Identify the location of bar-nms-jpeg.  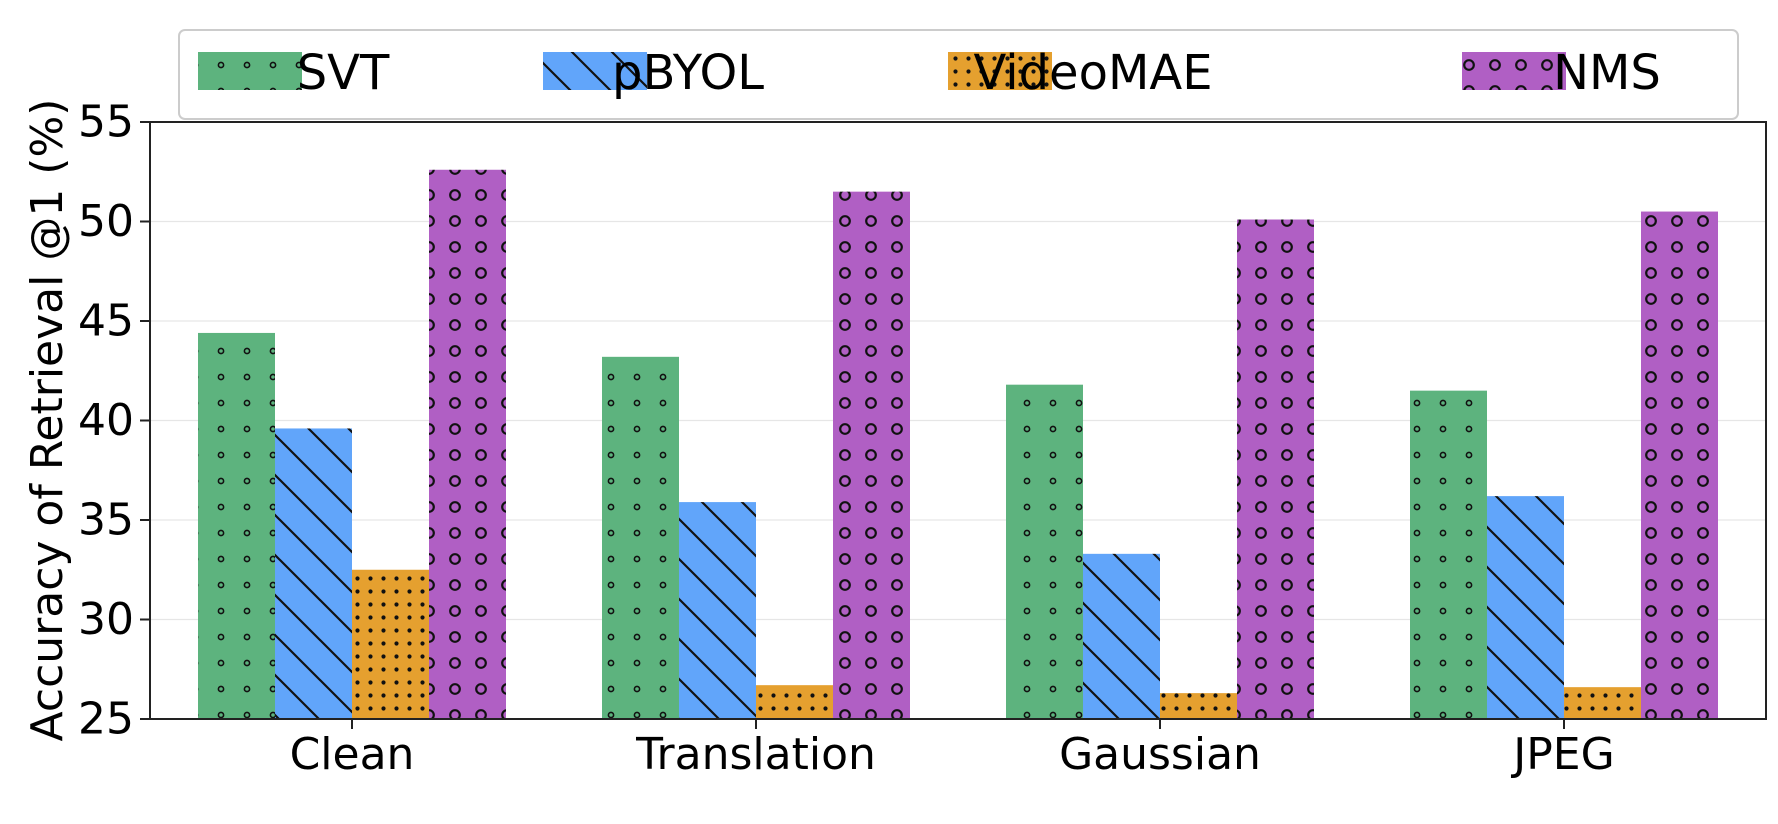
(1679, 465).